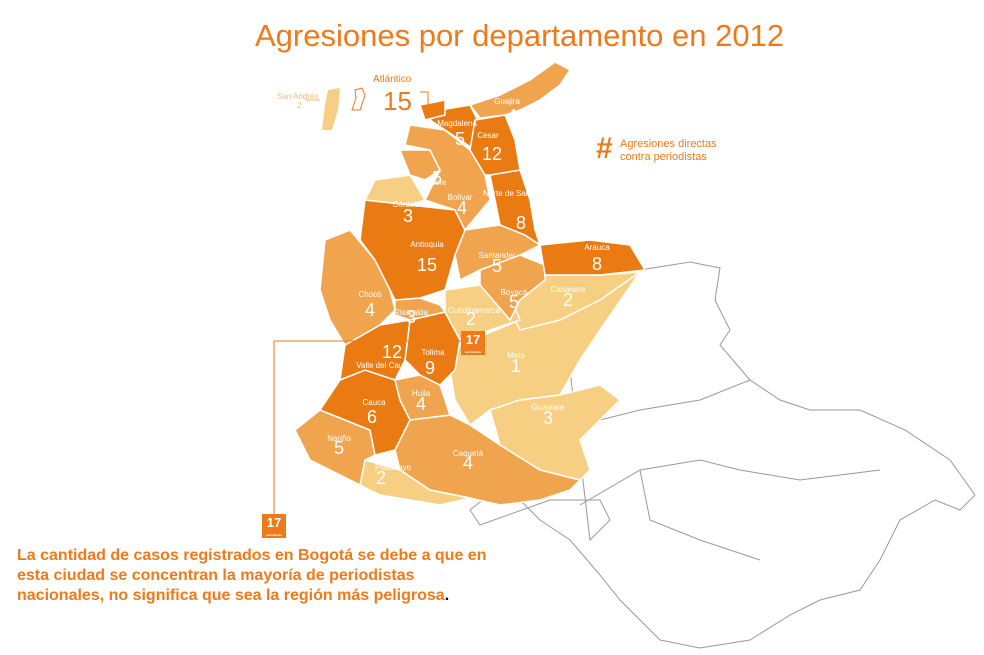 The width and height of the screenshot is (984, 655). I want to click on bolivar-name: Bolívar, so click(460, 197).